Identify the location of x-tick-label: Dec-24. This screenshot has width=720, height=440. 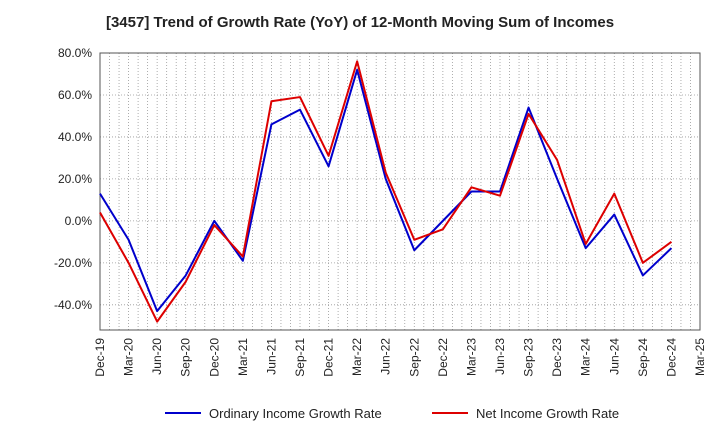
(671, 357).